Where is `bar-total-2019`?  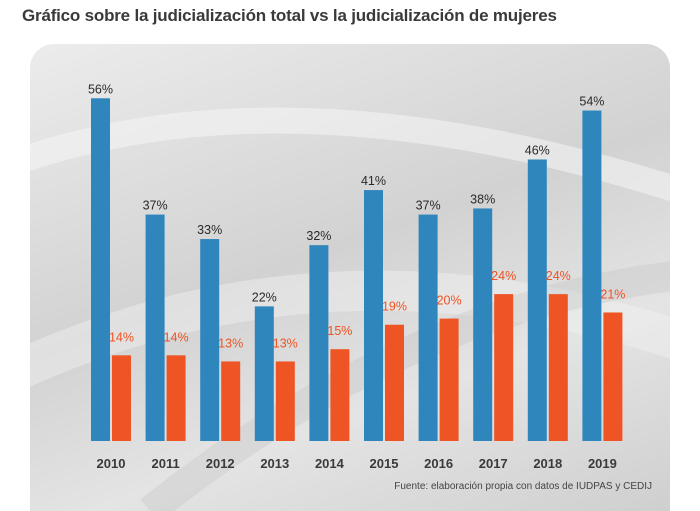 bar-total-2019 is located at coordinates (592, 276).